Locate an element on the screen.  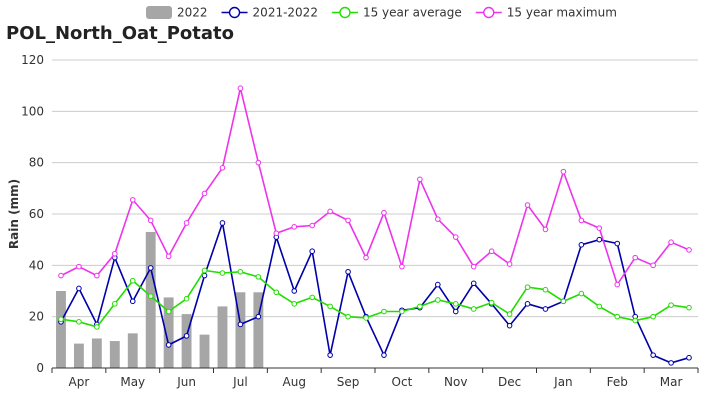
x-tick-label: Jan is located at coordinates (563, 382).